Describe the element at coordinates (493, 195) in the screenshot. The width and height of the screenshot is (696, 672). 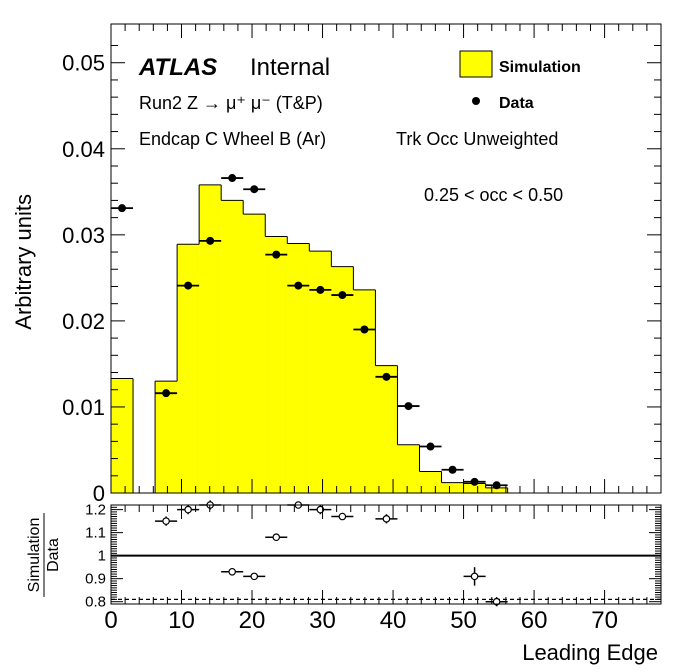
I see `selection-label: 0.25 < occ < 0.50` at that location.